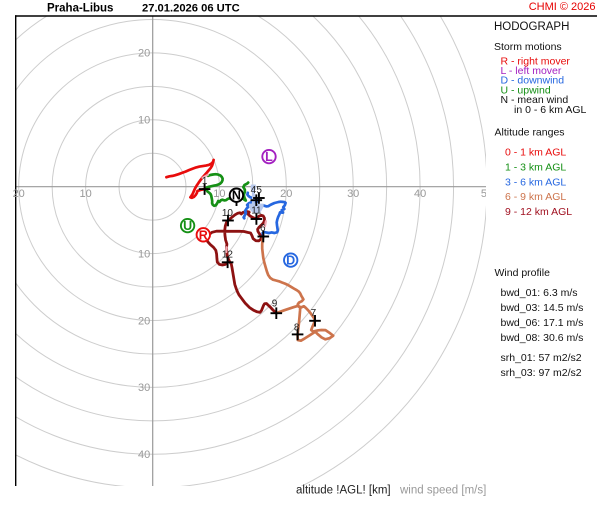  What do you see at coordinates (539, 293) in the screenshot?
I see `svg-text: bwd_01: 6.3 m/s` at bounding box center [539, 293].